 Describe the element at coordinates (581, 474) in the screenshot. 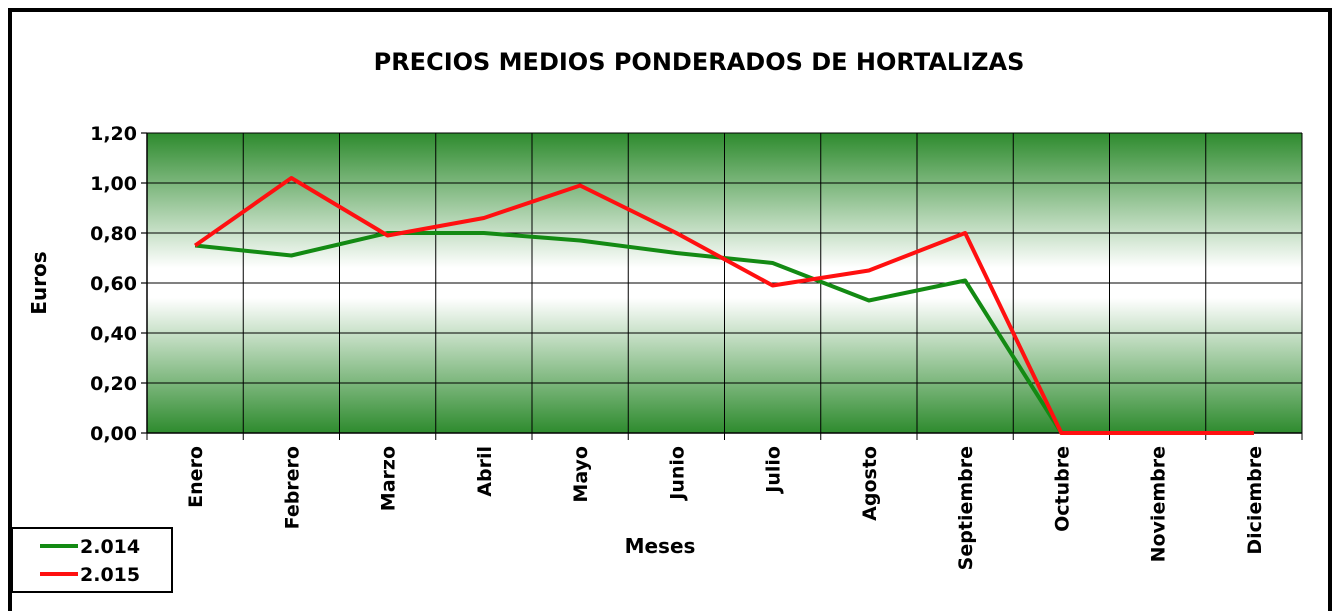

I see `x-tick-label: Mayo` at that location.